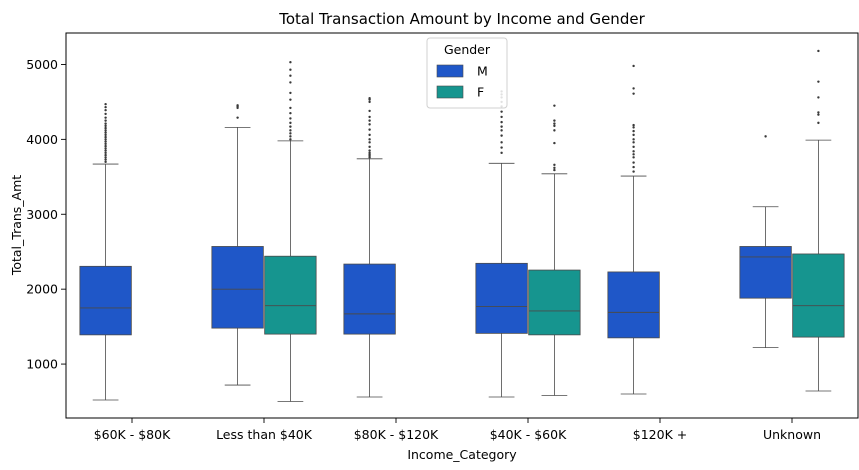 This screenshot has width=859, height=470. What do you see at coordinates (396, 434) in the screenshot?
I see `x-tick-label: $80K - $120K` at bounding box center [396, 434].